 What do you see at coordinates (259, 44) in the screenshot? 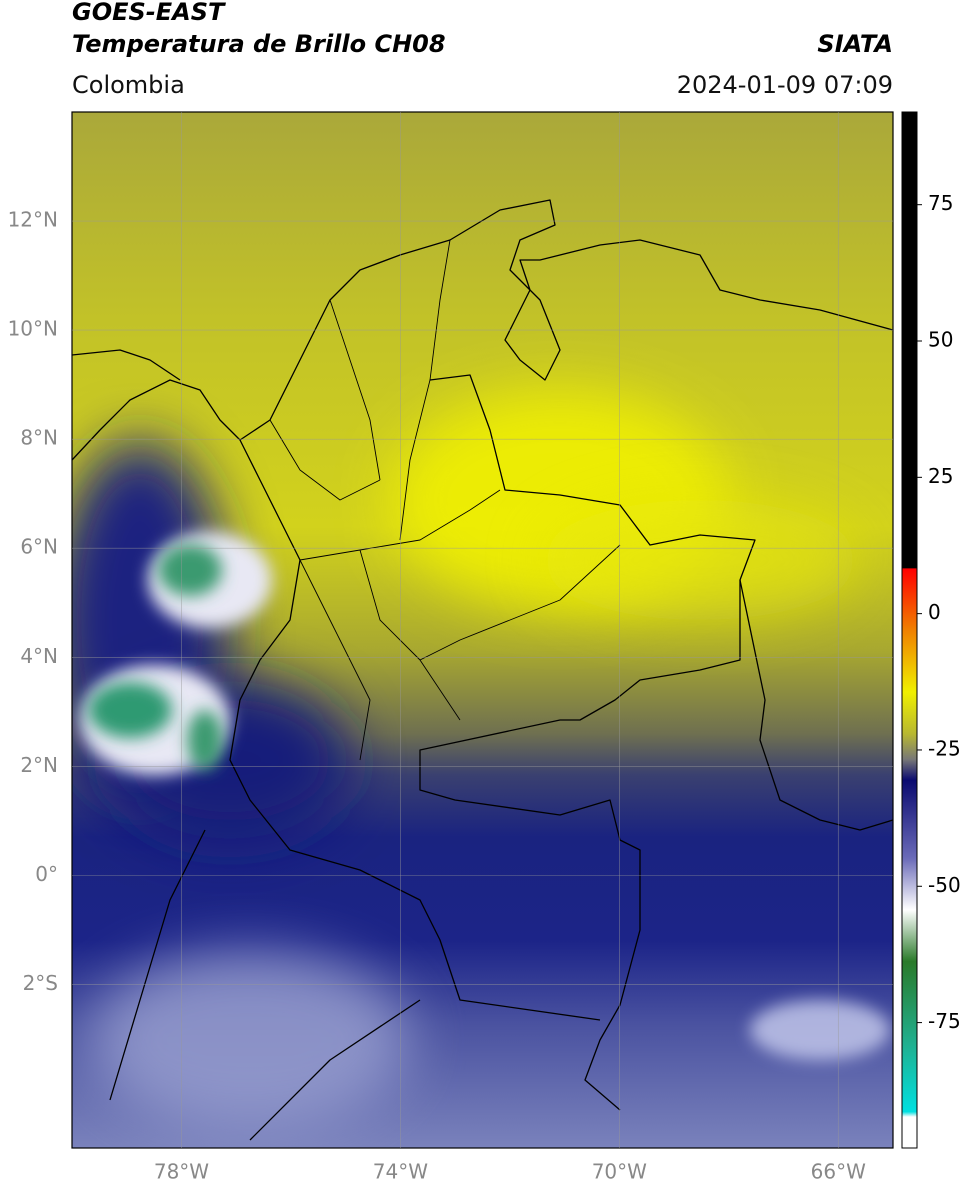
I see `subtitle: Temperatura de Brillo CH08` at bounding box center [259, 44].